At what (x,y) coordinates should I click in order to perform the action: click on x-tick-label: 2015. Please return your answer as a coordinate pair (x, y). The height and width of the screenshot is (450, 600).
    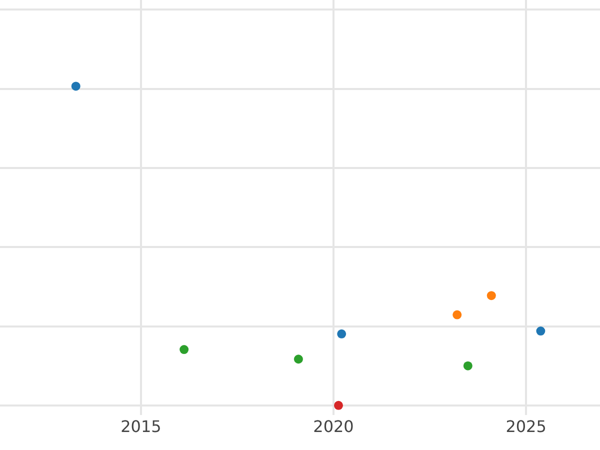
    Looking at the image, I should click on (141, 426).